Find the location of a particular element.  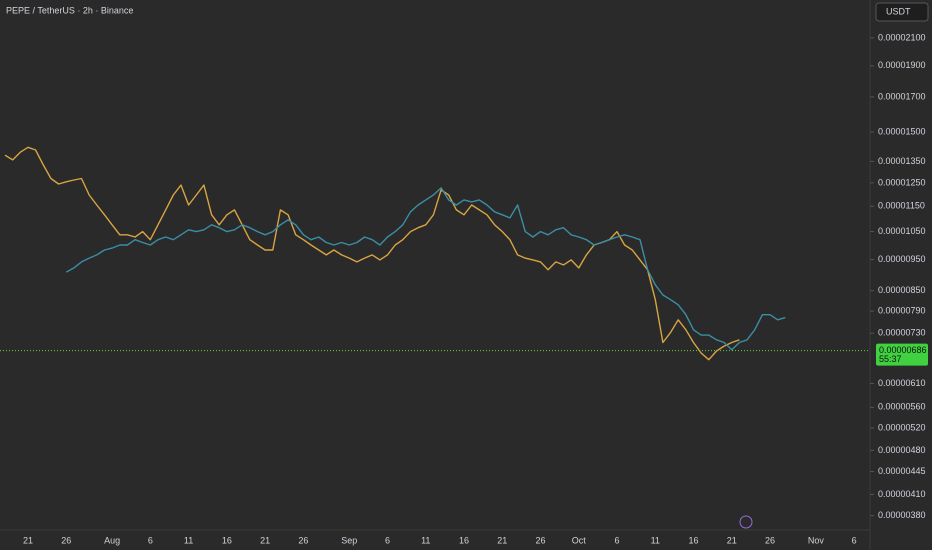

y-tick-label: 0.00000850 is located at coordinates (902, 290).